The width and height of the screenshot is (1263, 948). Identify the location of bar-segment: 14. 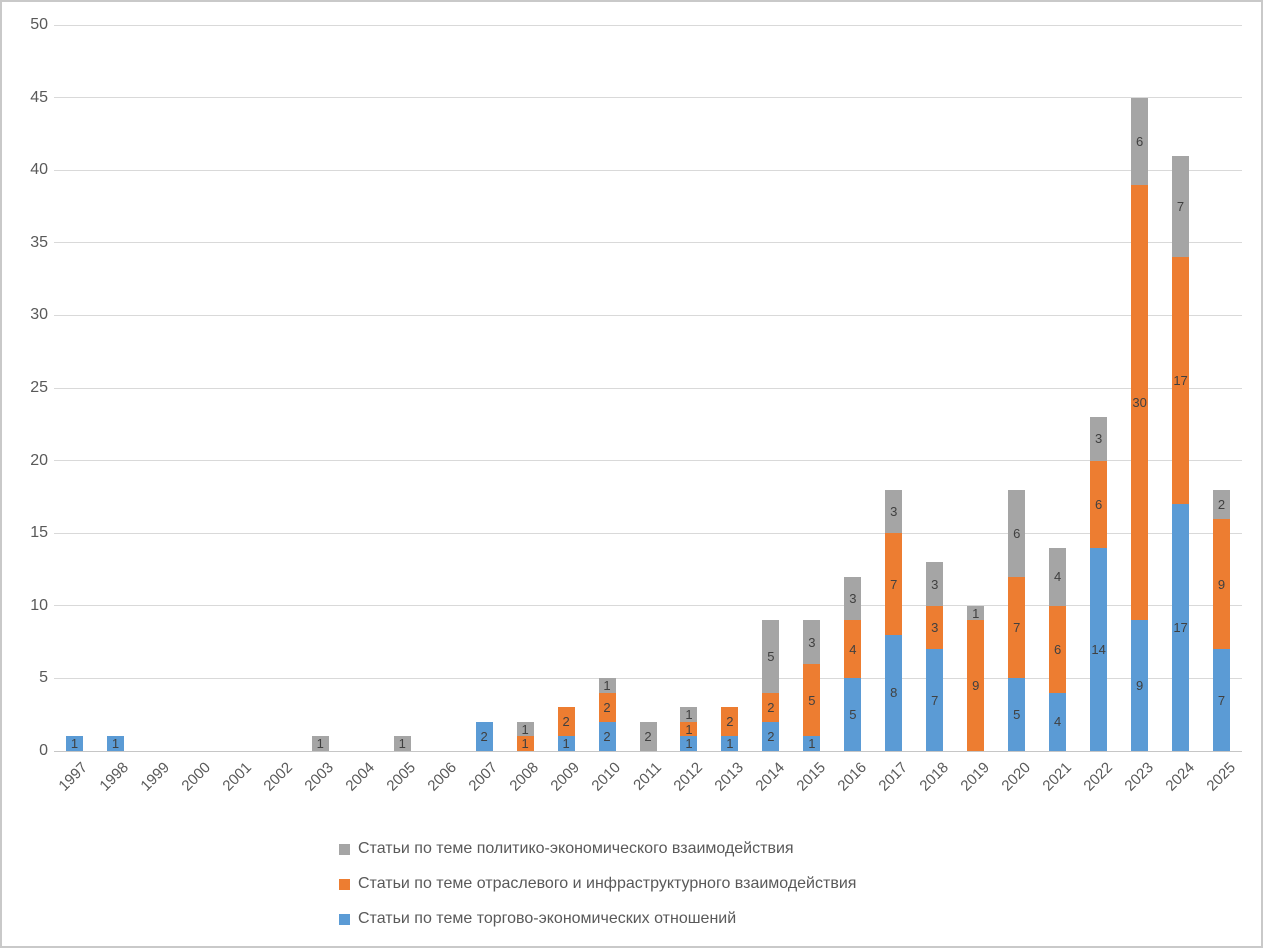
(1099, 649).